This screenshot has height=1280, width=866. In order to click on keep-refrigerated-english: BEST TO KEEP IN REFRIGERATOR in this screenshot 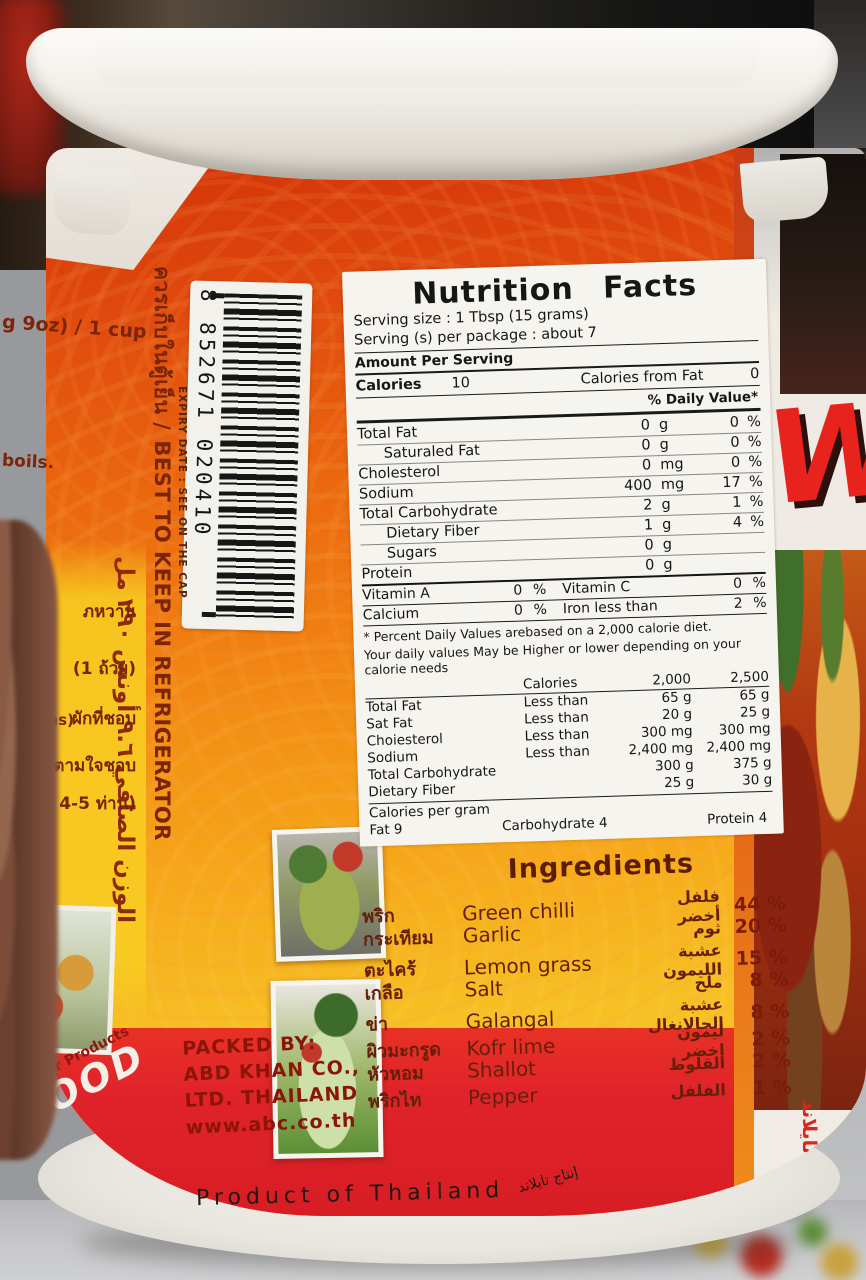, I will do `click(162, 640)`.